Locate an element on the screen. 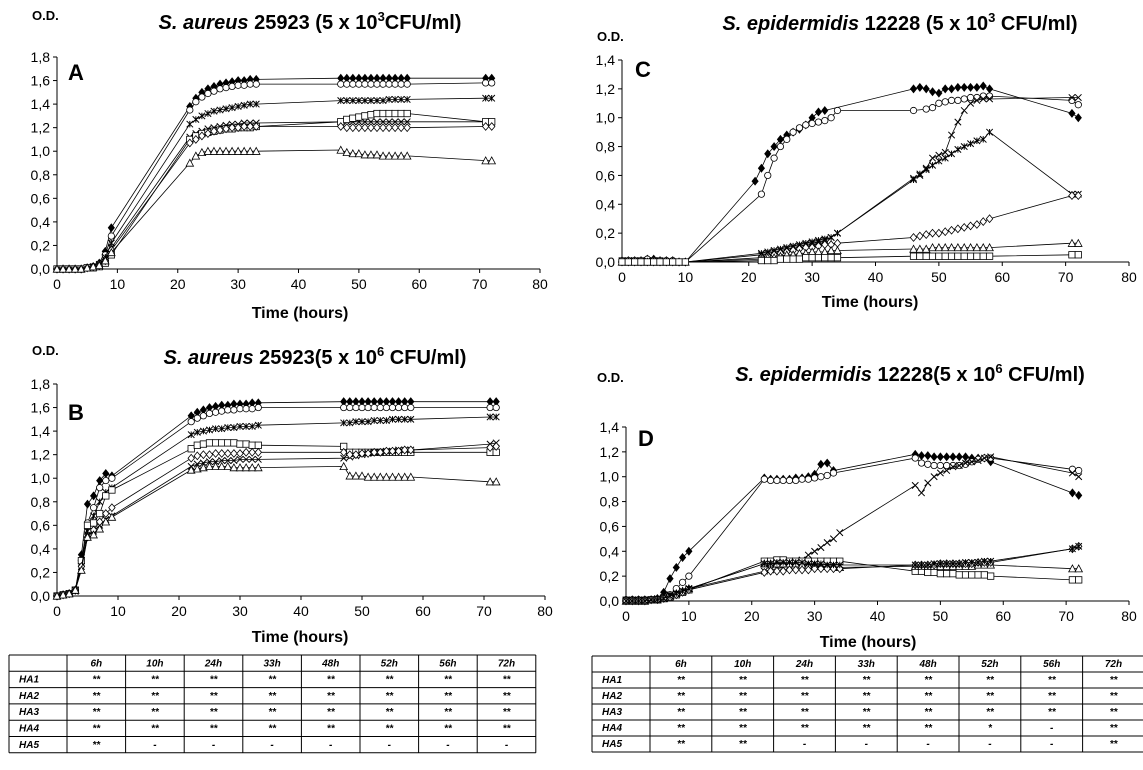  series-diamond is located at coordinates (276, 499).